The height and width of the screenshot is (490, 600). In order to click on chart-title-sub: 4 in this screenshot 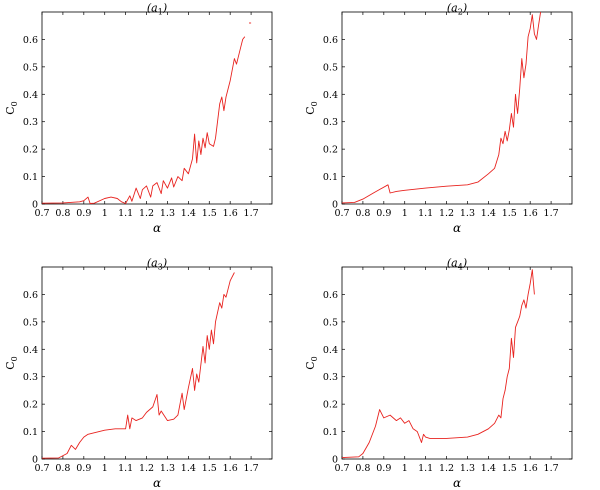, I will do `click(460, 267)`.